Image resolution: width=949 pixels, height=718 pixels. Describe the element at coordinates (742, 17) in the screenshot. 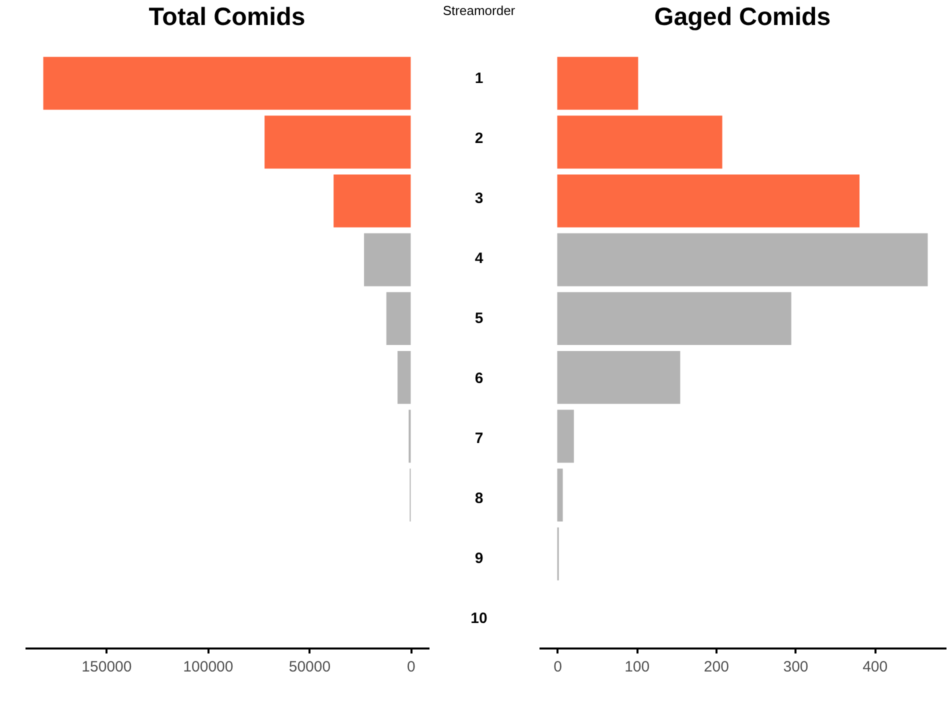

I see `chart-title: Gaged Comids` at that location.